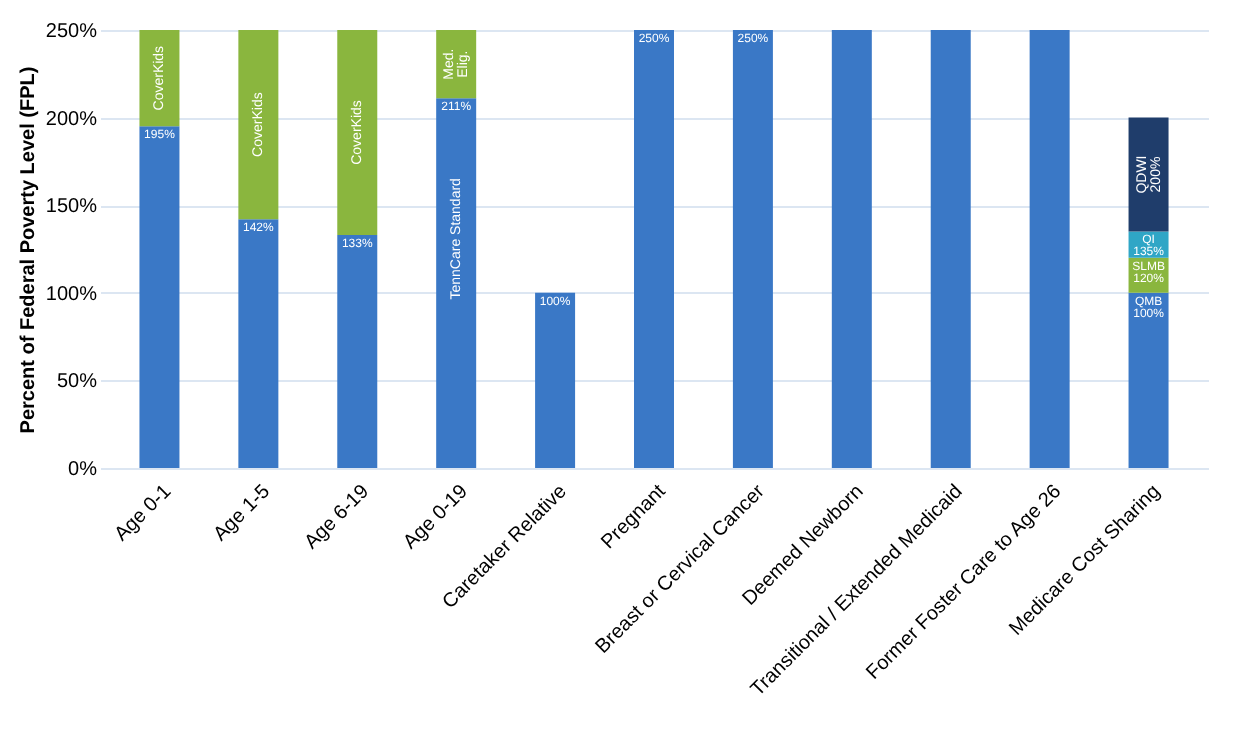  What do you see at coordinates (28, 250) in the screenshot?
I see `y-axis-title: Percent of Federal Poverty Level (FPL)` at bounding box center [28, 250].